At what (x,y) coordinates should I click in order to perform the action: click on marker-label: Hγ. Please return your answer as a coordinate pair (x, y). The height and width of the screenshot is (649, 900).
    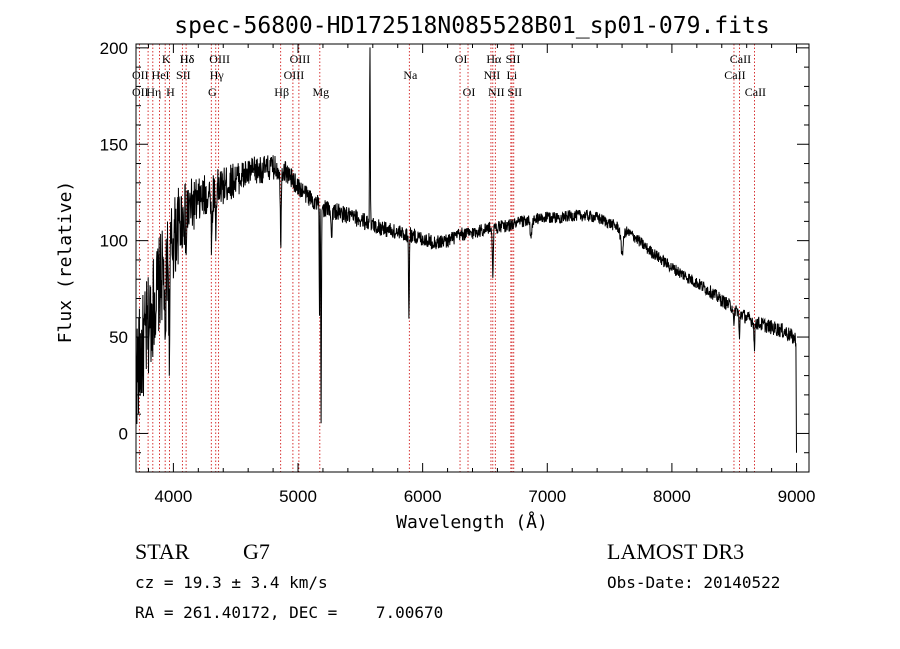
    Looking at the image, I should click on (217, 75).